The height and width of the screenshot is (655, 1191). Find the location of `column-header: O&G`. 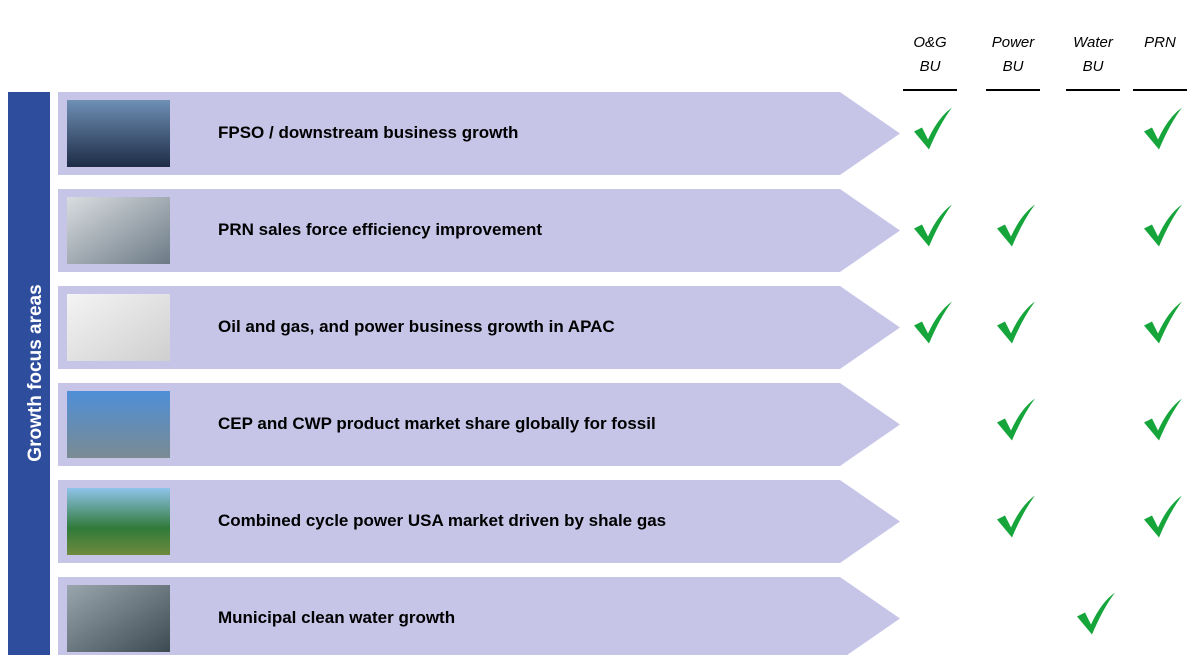

column-header: O&G is located at coordinates (930, 42).